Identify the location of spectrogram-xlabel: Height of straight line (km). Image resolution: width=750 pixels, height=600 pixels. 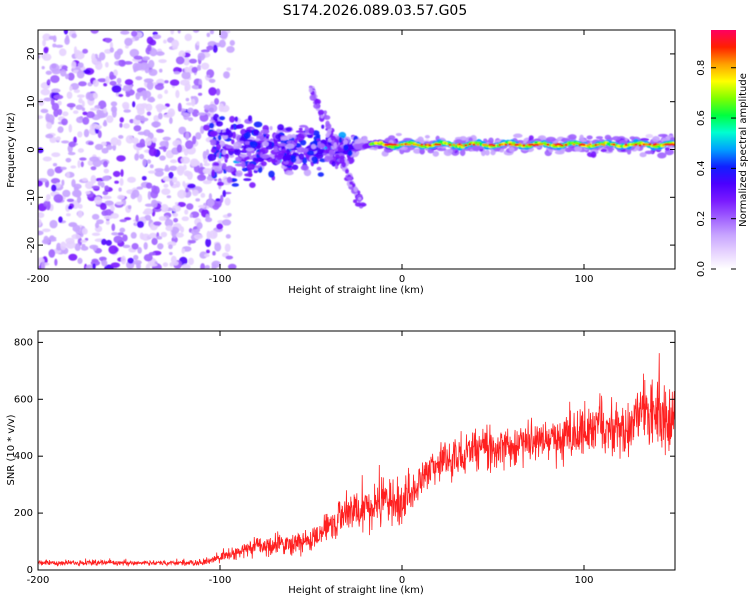
(356, 290).